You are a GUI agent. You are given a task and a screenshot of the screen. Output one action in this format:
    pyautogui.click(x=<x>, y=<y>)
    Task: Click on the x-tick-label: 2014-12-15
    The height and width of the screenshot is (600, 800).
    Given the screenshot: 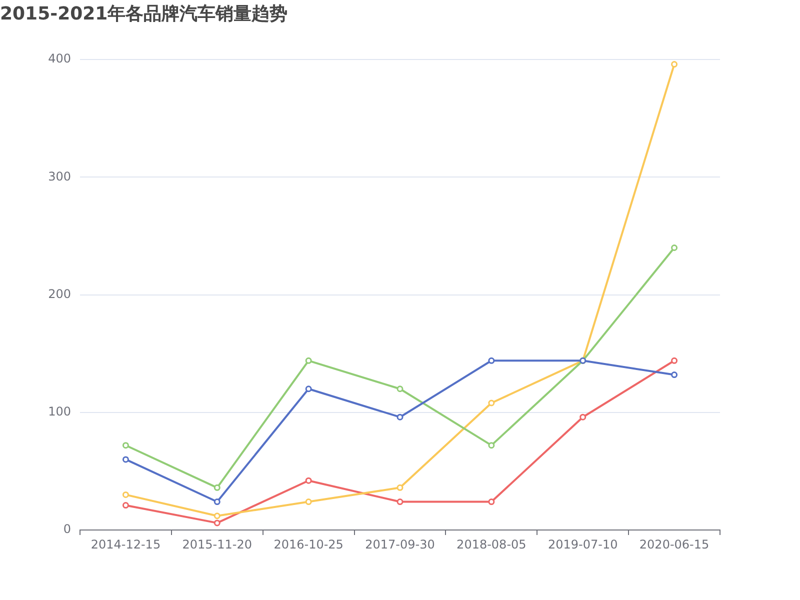 What is the action you would take?
    pyautogui.click(x=125, y=544)
    